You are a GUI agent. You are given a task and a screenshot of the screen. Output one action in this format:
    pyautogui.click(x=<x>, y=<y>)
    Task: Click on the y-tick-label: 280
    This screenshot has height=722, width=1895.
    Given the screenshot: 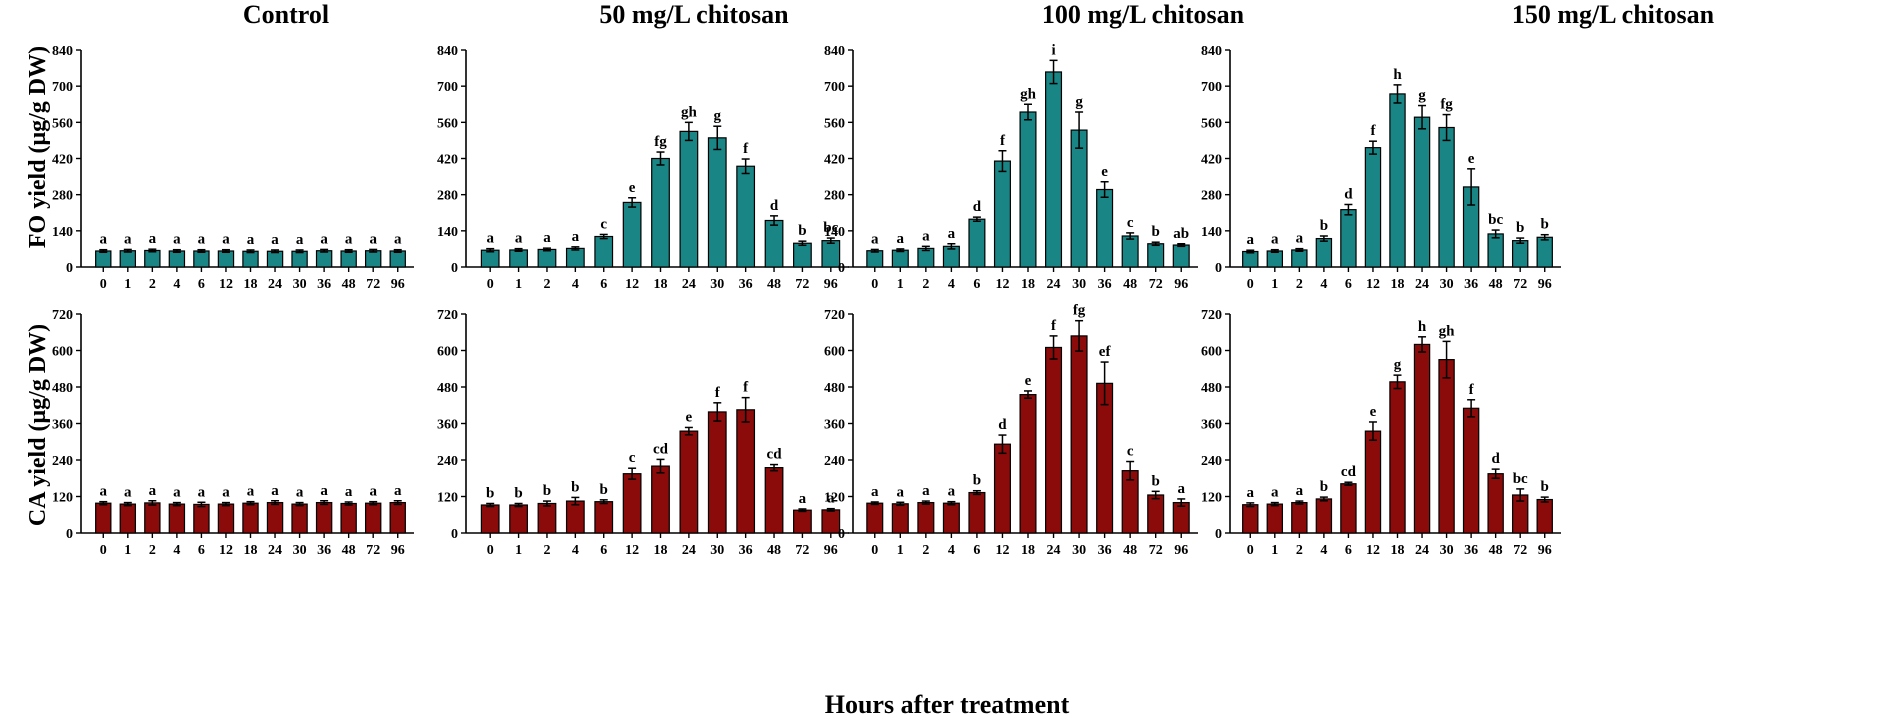 What is the action you would take?
    pyautogui.click(x=447, y=196)
    